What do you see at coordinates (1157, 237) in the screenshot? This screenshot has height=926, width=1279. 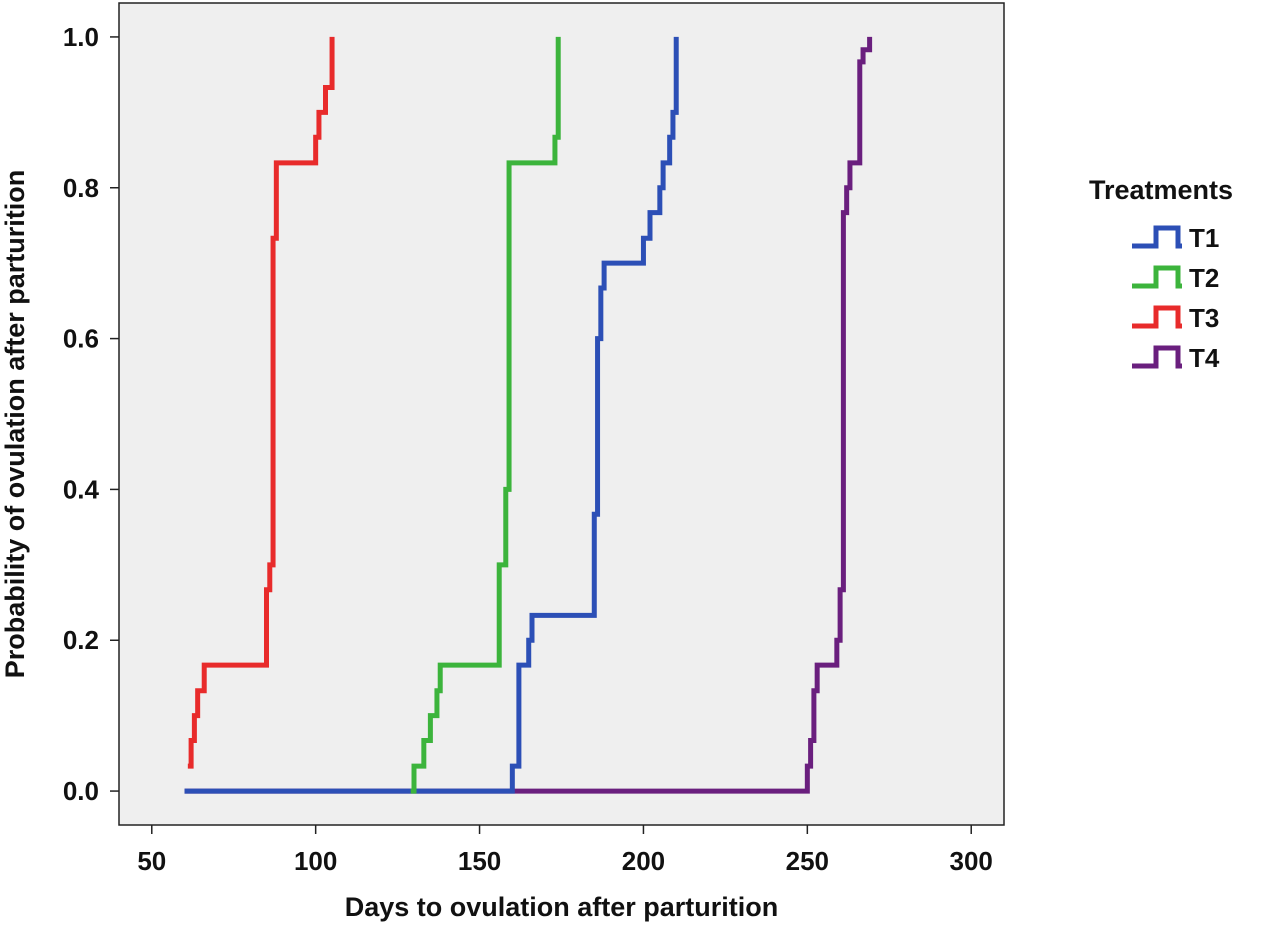 I see `legend-swatch-t1` at bounding box center [1157, 237].